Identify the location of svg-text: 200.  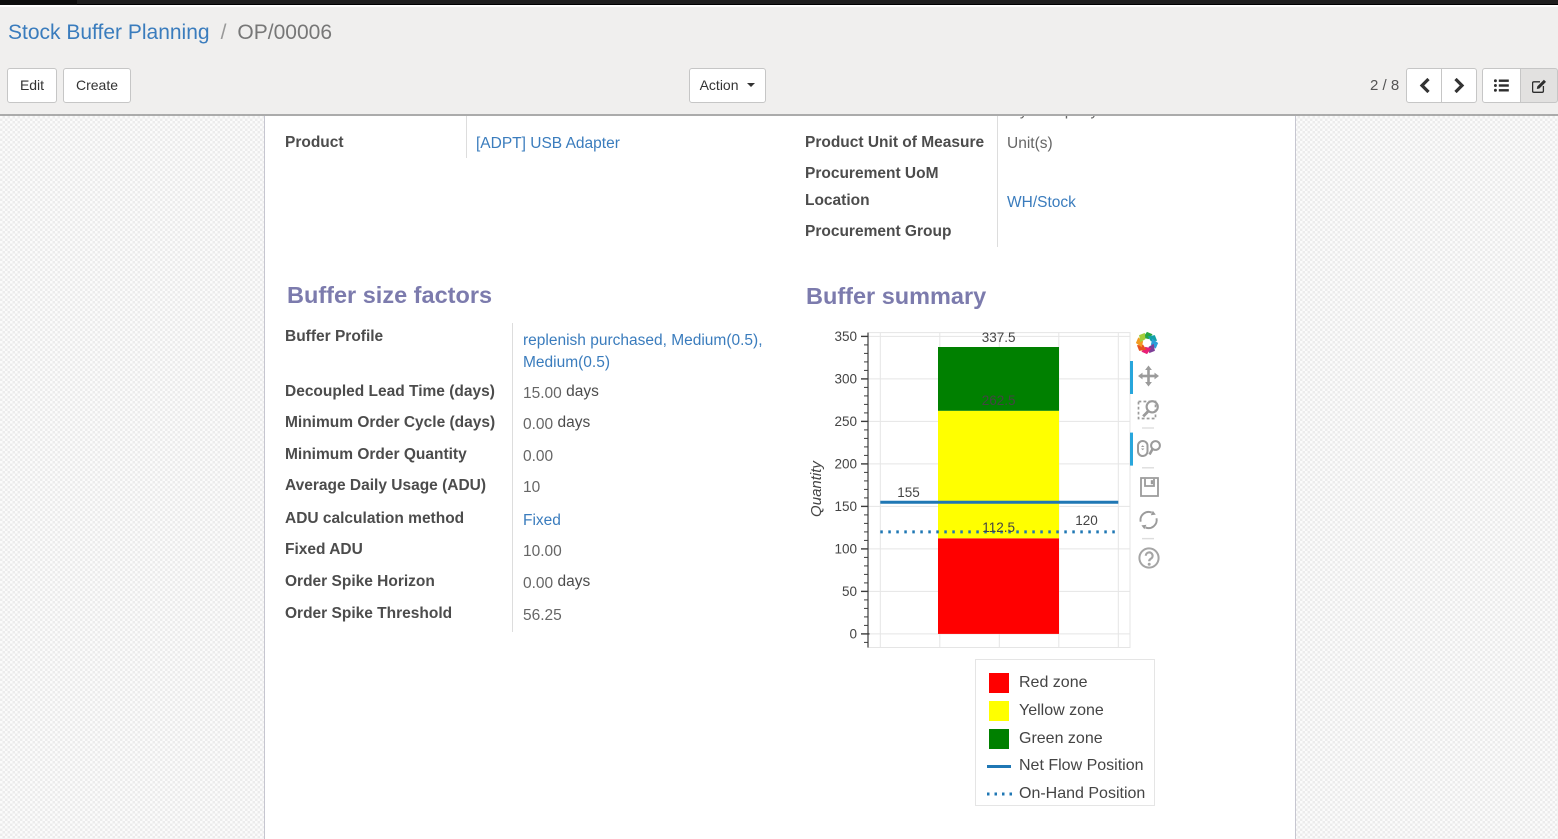
(845, 464).